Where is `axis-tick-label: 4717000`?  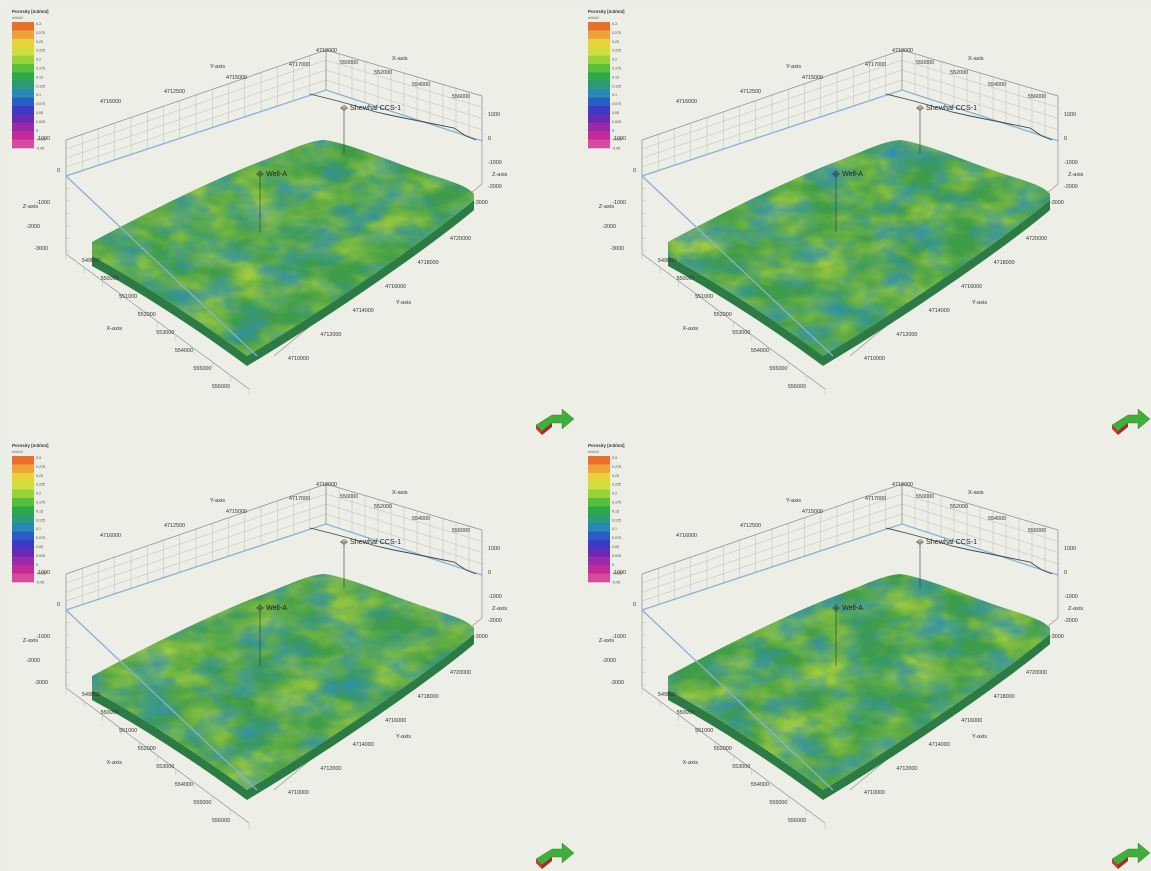
axis-tick-label: 4717000 is located at coordinates (299, 65).